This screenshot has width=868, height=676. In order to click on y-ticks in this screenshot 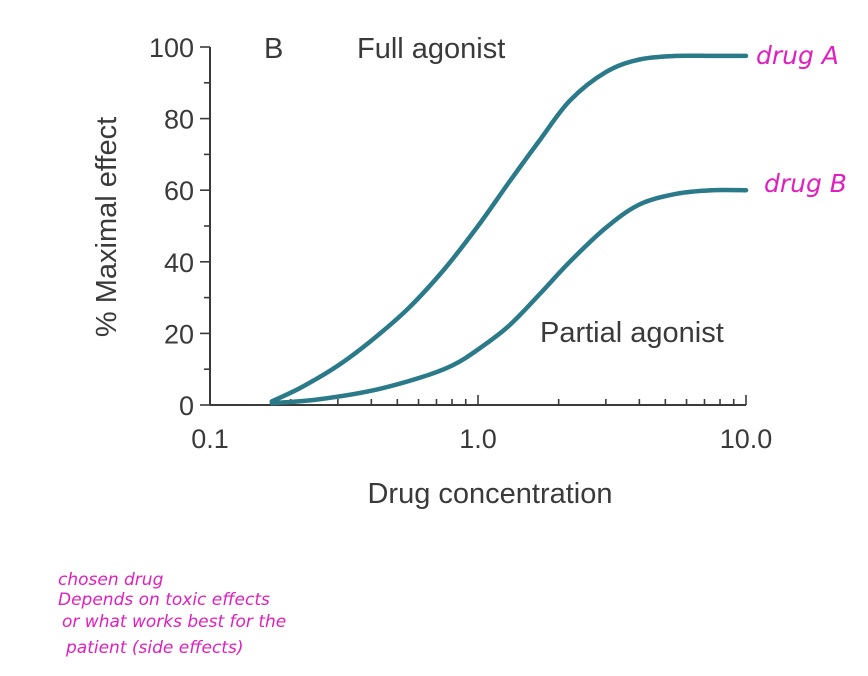, I will do `click(205, 226)`.